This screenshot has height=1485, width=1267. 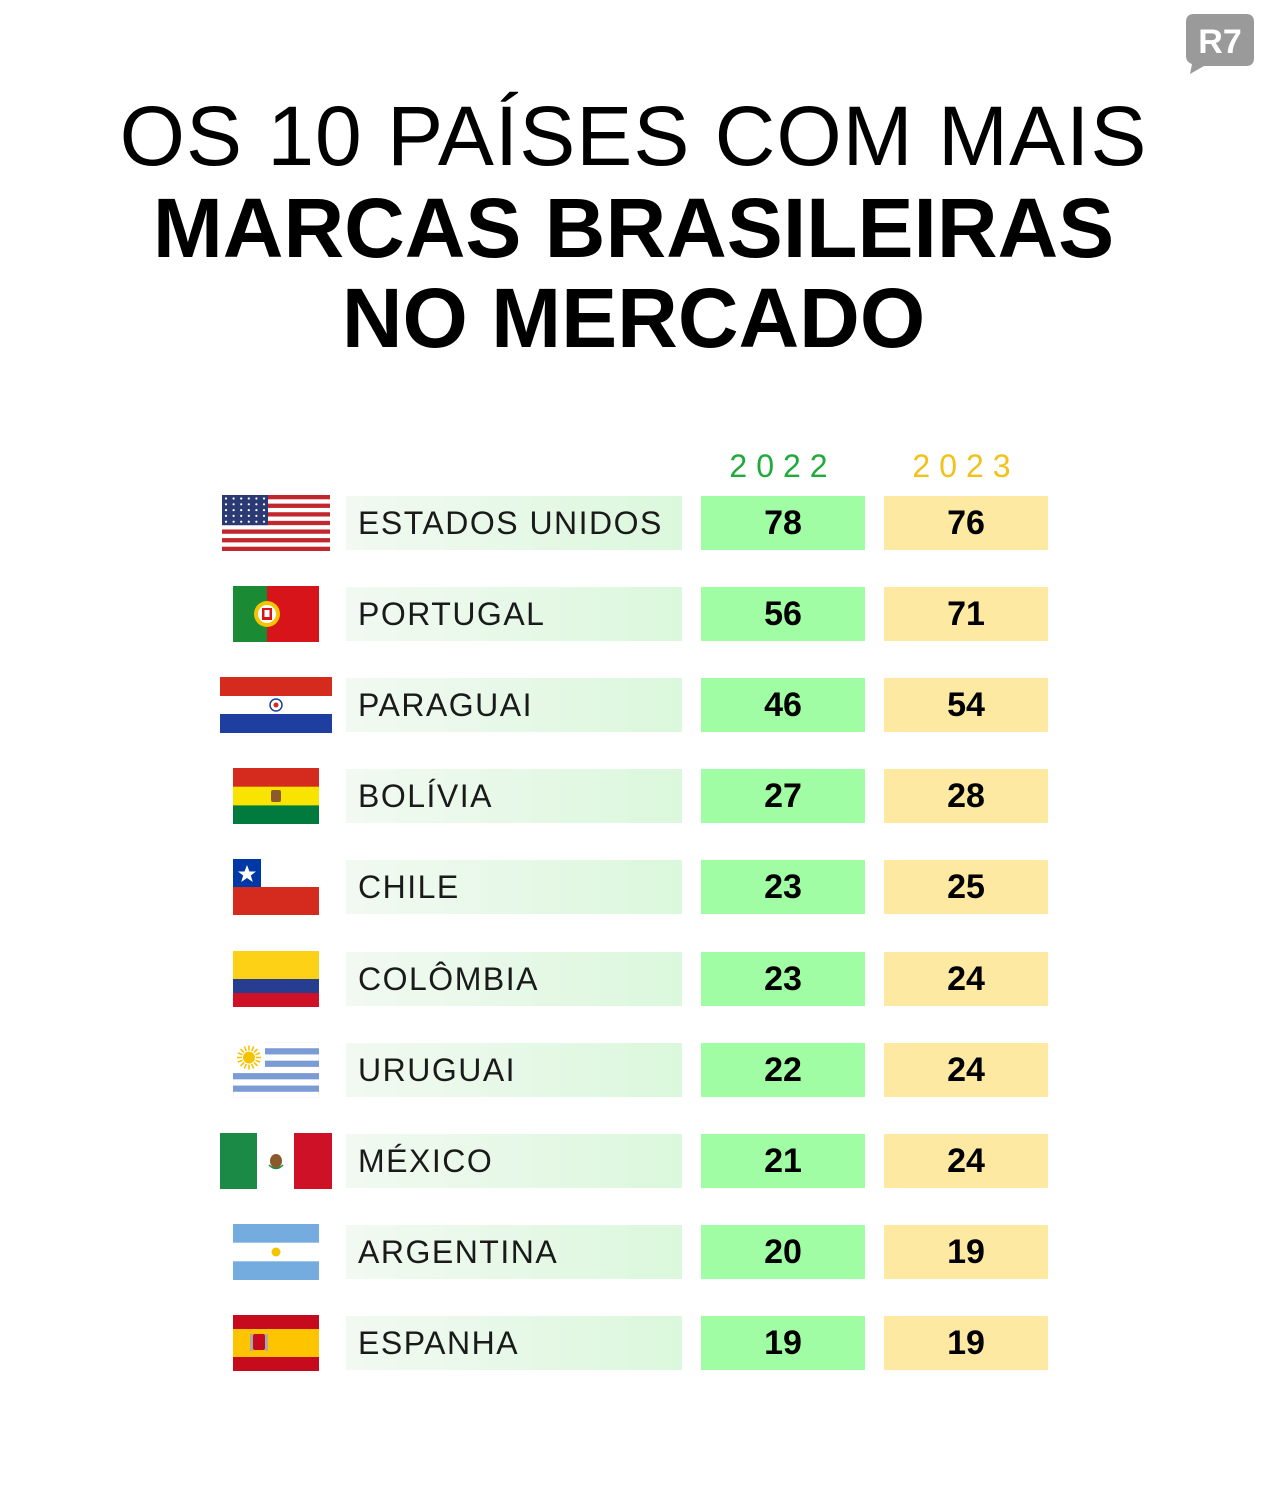 I want to click on country-name: COLÔMBIA, so click(x=514, y=979).